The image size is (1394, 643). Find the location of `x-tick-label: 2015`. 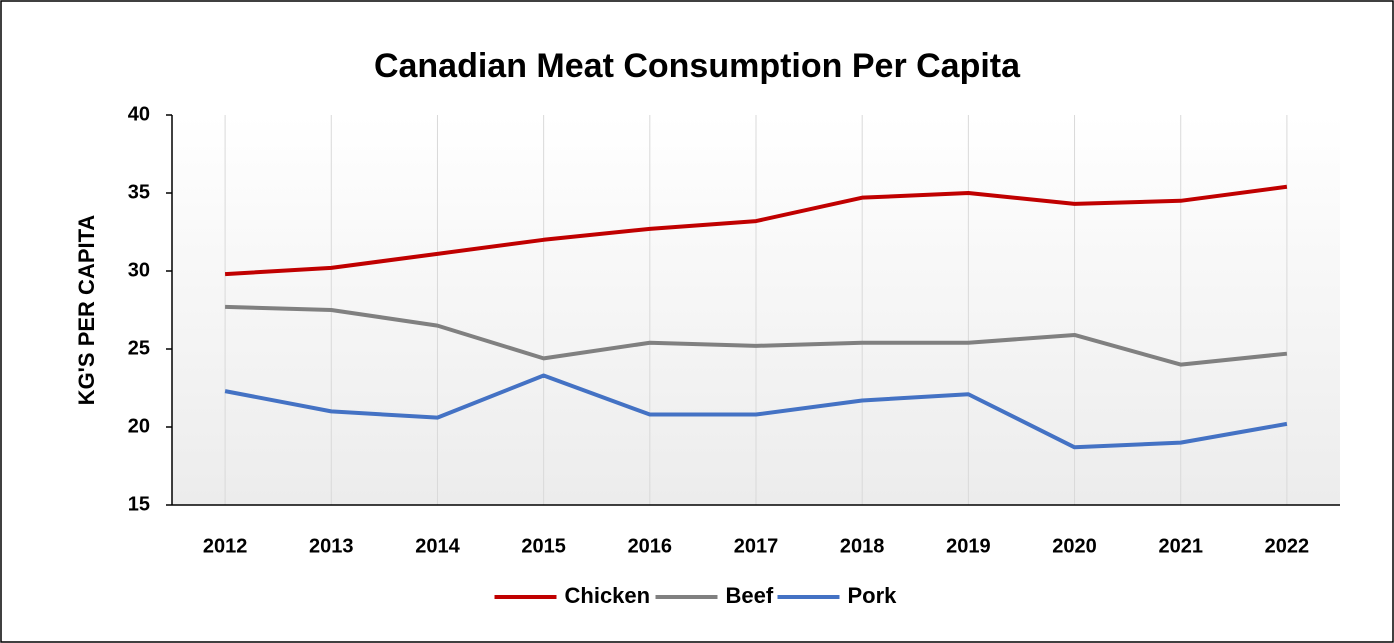

x-tick-label: 2015 is located at coordinates (543, 546).